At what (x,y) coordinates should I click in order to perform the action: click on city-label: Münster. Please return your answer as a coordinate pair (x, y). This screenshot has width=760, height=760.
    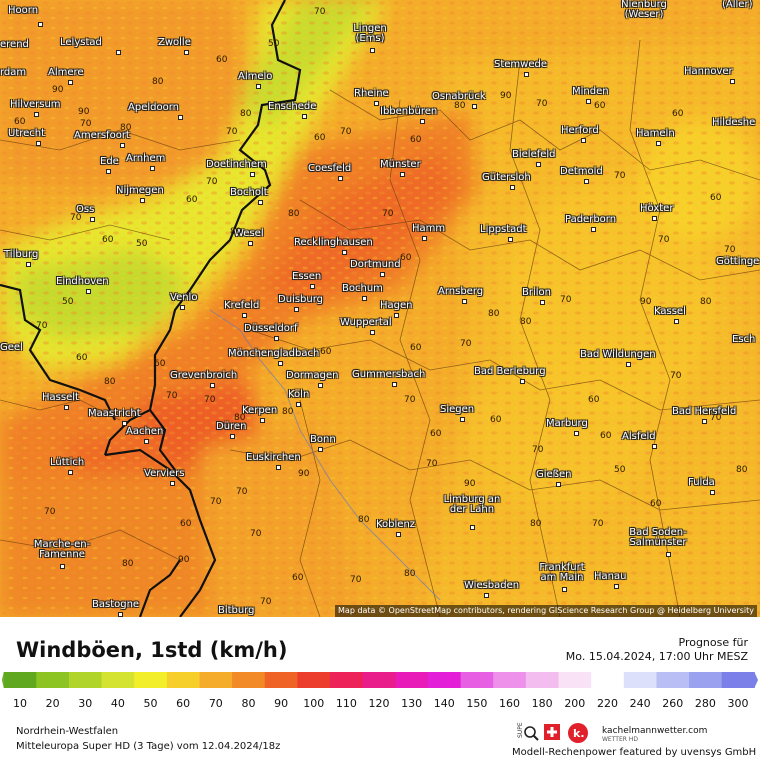
    Looking at the image, I should click on (400, 164).